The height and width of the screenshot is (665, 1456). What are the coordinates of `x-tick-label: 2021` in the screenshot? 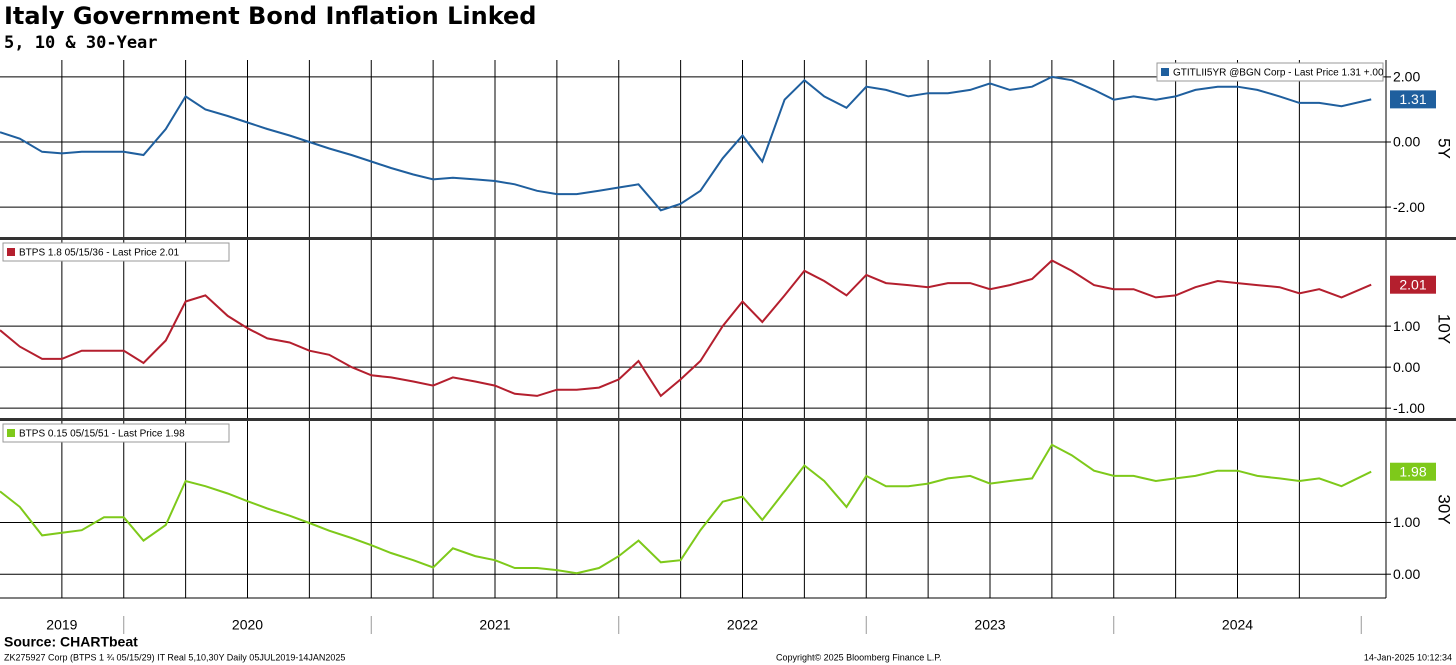 It's located at (494, 625).